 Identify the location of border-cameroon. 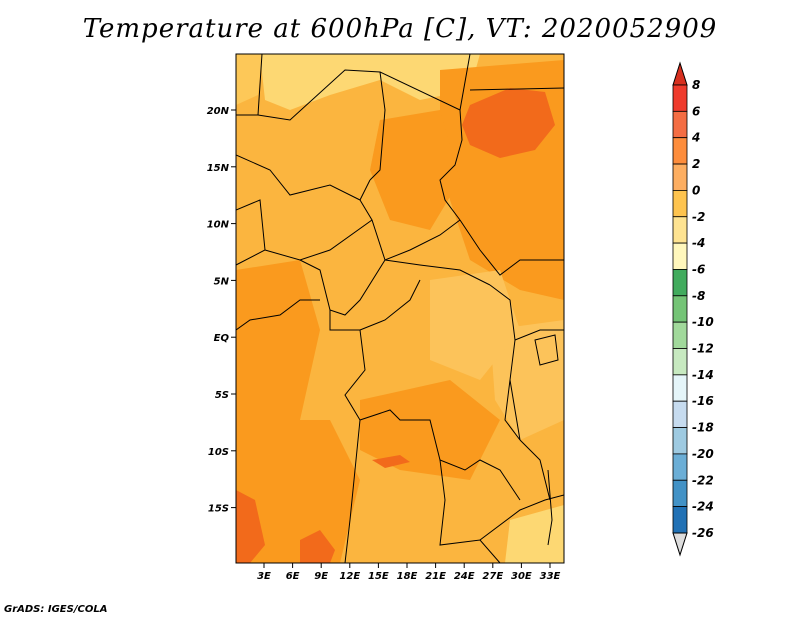
(342, 287).